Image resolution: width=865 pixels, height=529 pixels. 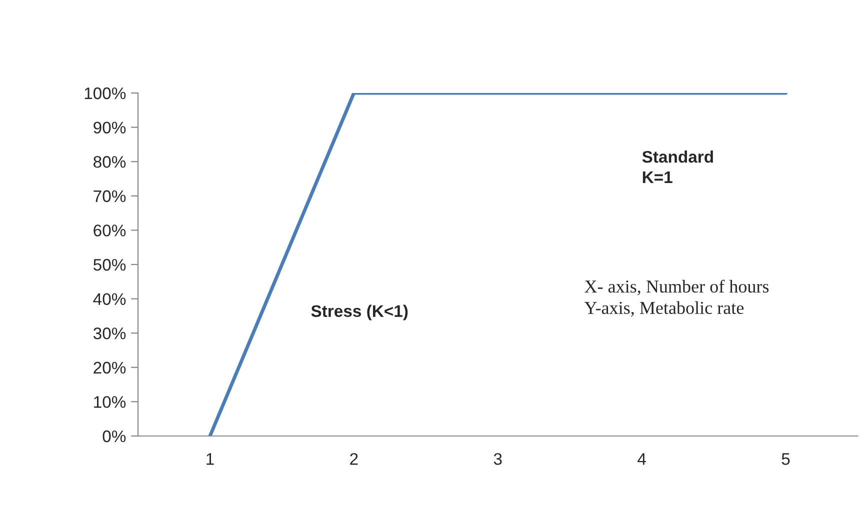 I want to click on x-tick-label: 2, so click(x=354, y=459).